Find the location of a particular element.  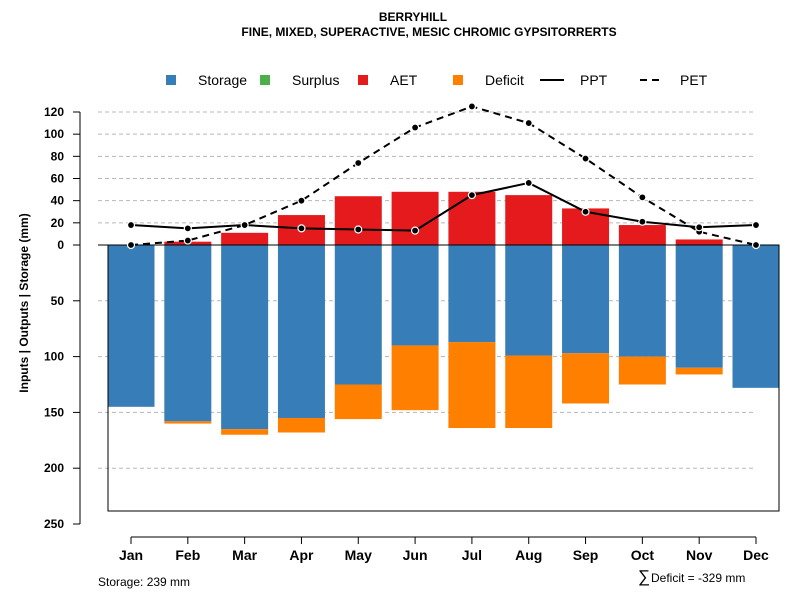

x-tick-label: Oct is located at coordinates (643, 555).